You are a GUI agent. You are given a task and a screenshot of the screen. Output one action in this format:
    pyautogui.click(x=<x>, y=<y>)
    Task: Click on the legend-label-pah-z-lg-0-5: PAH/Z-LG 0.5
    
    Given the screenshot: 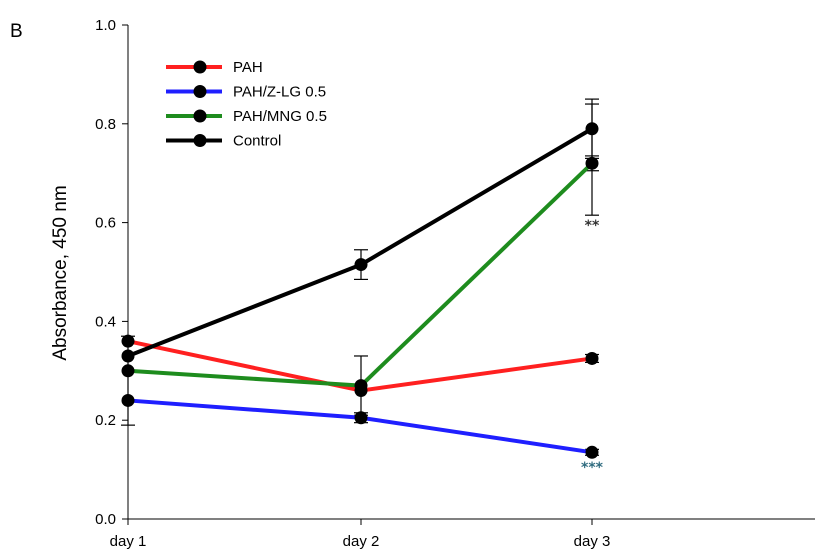 What is the action you would take?
    pyautogui.click(x=279, y=92)
    